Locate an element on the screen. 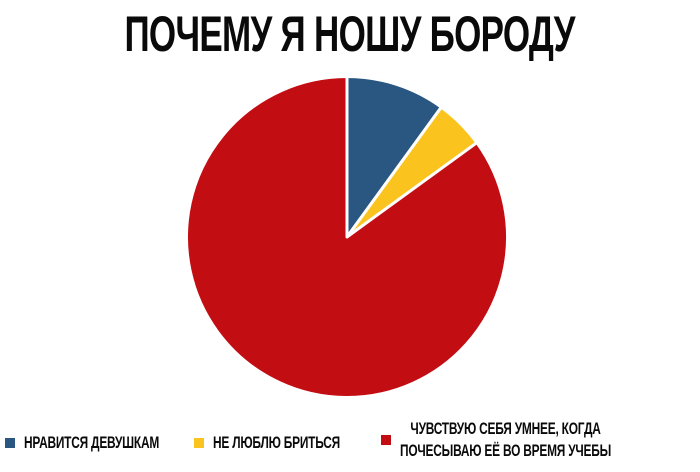 Image resolution: width=700 pixels, height=472 pixels. legend-label-hate-shaving: НЕ ЛЮБЛЮ БРИТЬСЯ is located at coordinates (277, 442).